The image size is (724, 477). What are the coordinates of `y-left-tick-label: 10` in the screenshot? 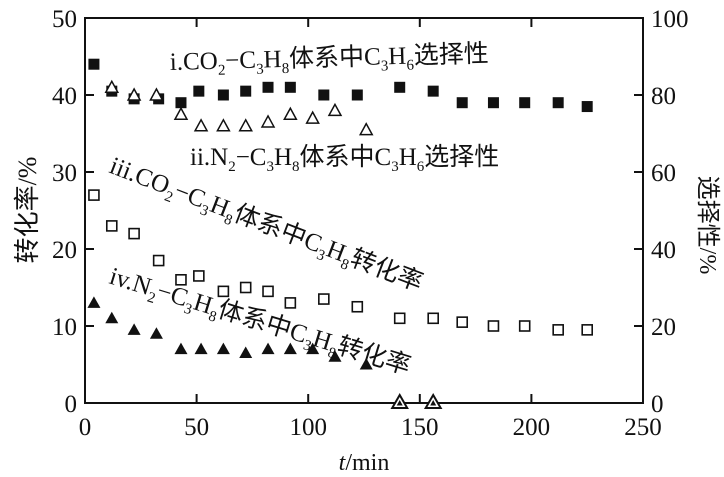 It's located at (64, 327).